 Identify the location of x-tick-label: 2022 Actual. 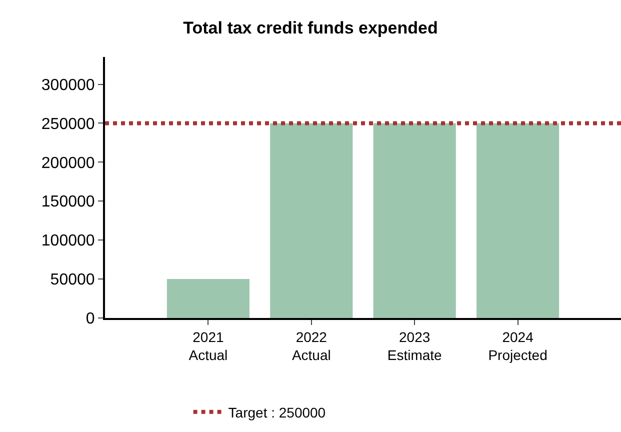
(311, 345).